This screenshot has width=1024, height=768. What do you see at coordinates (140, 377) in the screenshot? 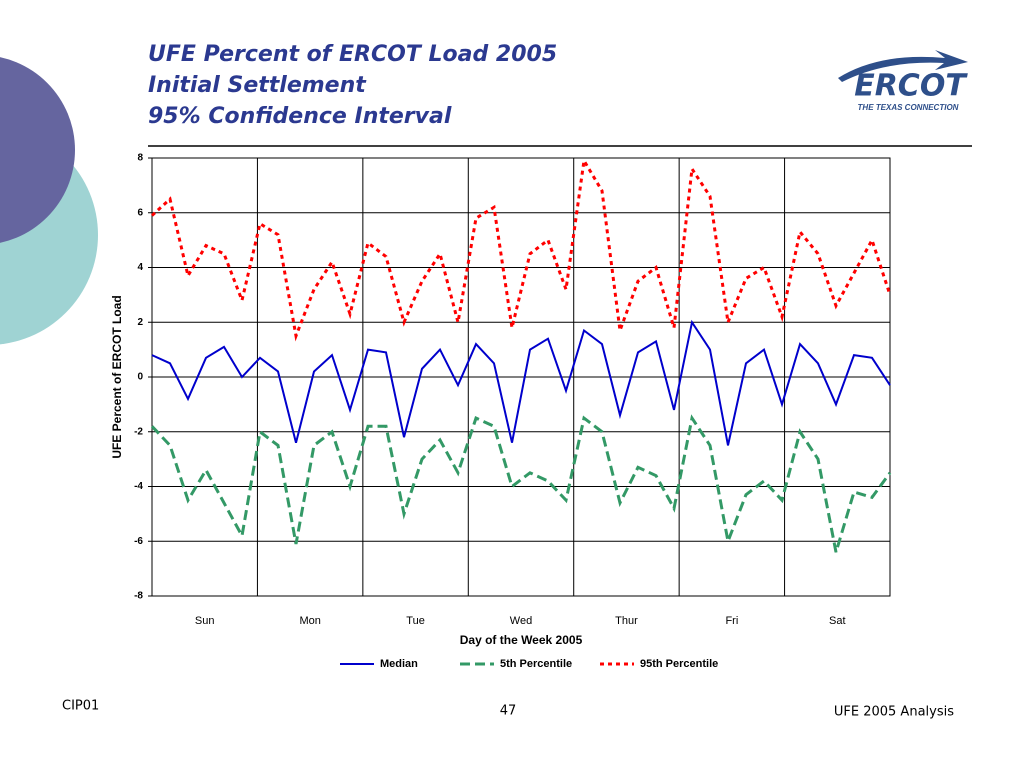
I see `y-tick-label: 0` at bounding box center [140, 377].